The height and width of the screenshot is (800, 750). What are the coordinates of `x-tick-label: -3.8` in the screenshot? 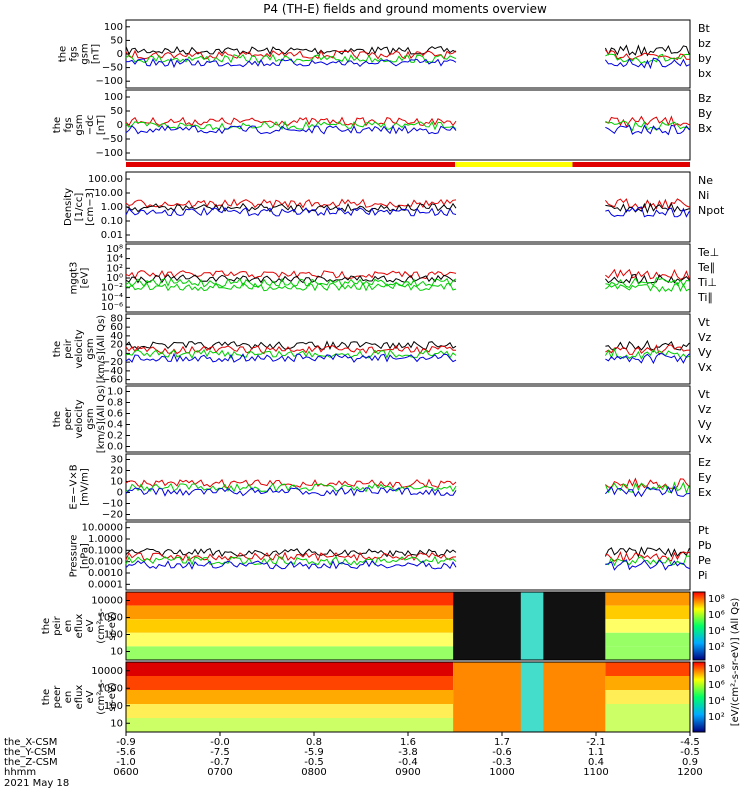 It's located at (408, 752).